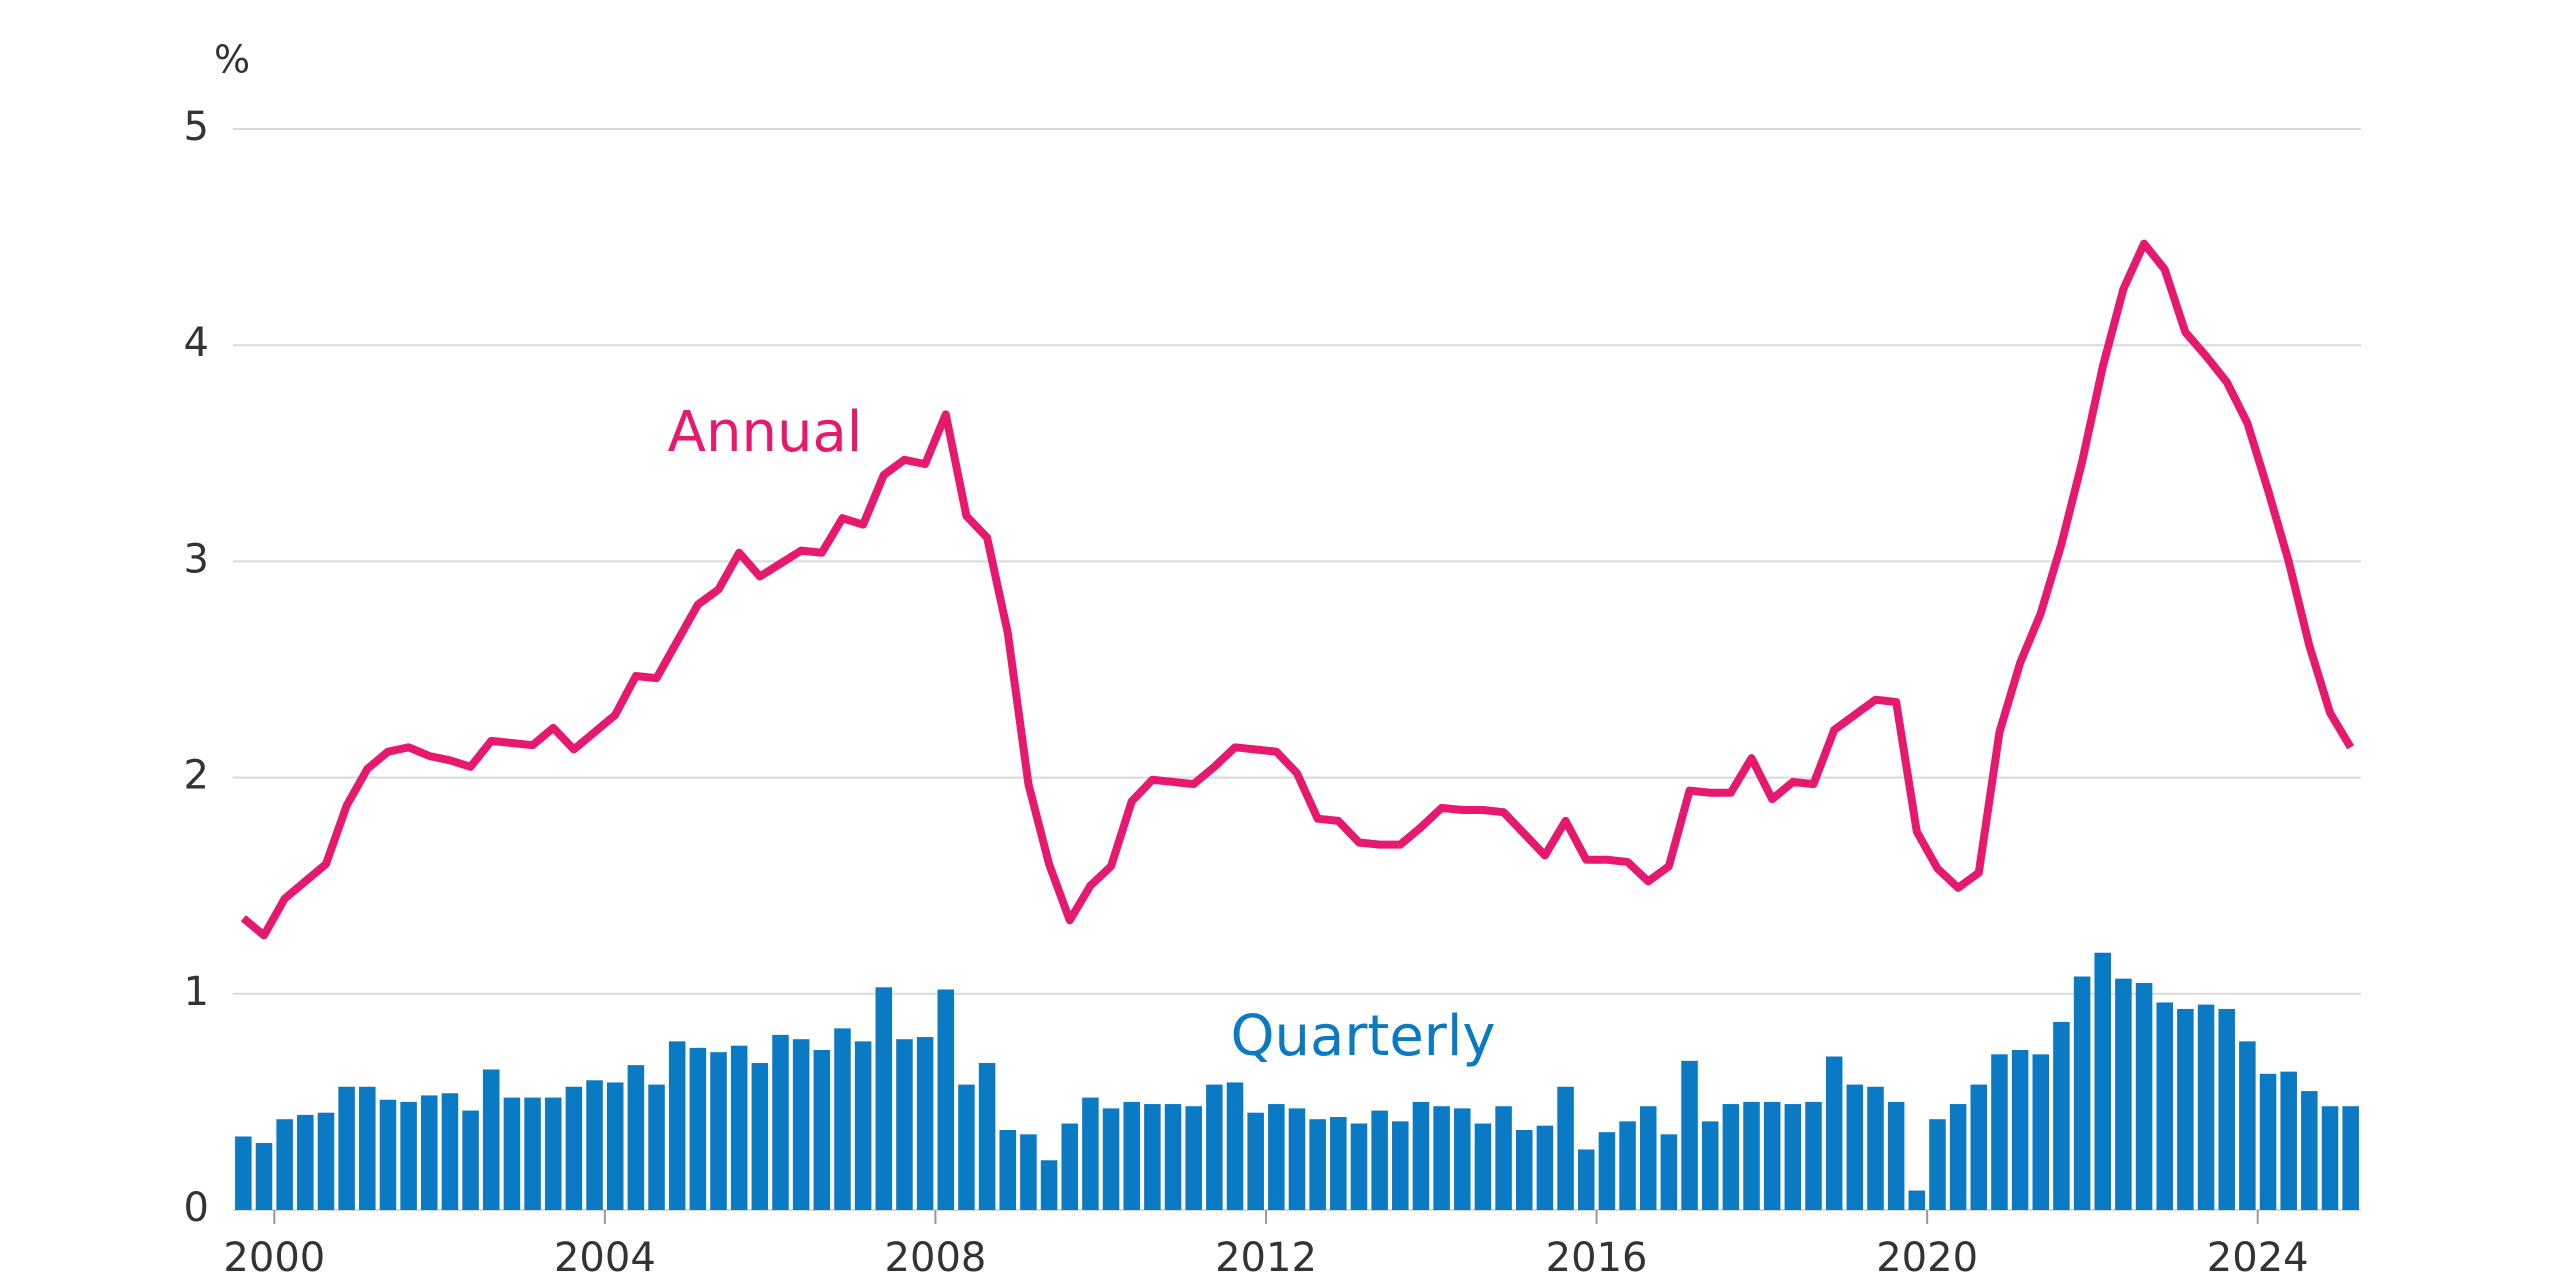 This screenshot has width=2560, height=1280. Describe the element at coordinates (1927, 1257) in the screenshot. I see `x-tick-label: 2020` at that location.